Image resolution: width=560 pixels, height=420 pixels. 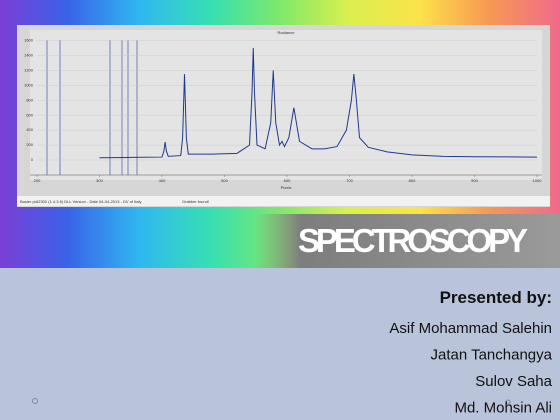 I want to click on y-tick-label: 1600, so click(x=29, y=40).